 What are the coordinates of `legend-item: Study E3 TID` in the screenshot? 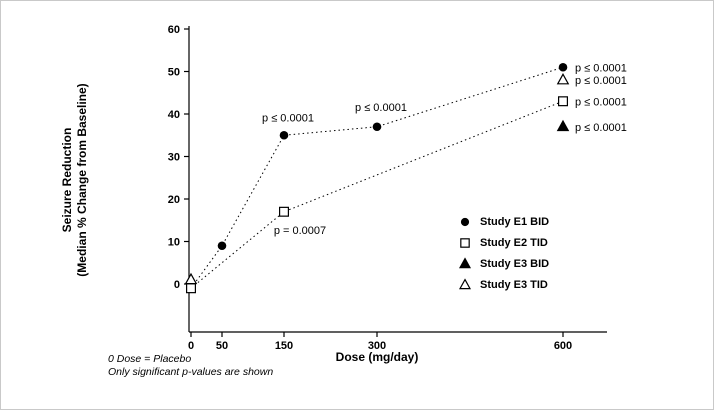 It's located at (503, 284).